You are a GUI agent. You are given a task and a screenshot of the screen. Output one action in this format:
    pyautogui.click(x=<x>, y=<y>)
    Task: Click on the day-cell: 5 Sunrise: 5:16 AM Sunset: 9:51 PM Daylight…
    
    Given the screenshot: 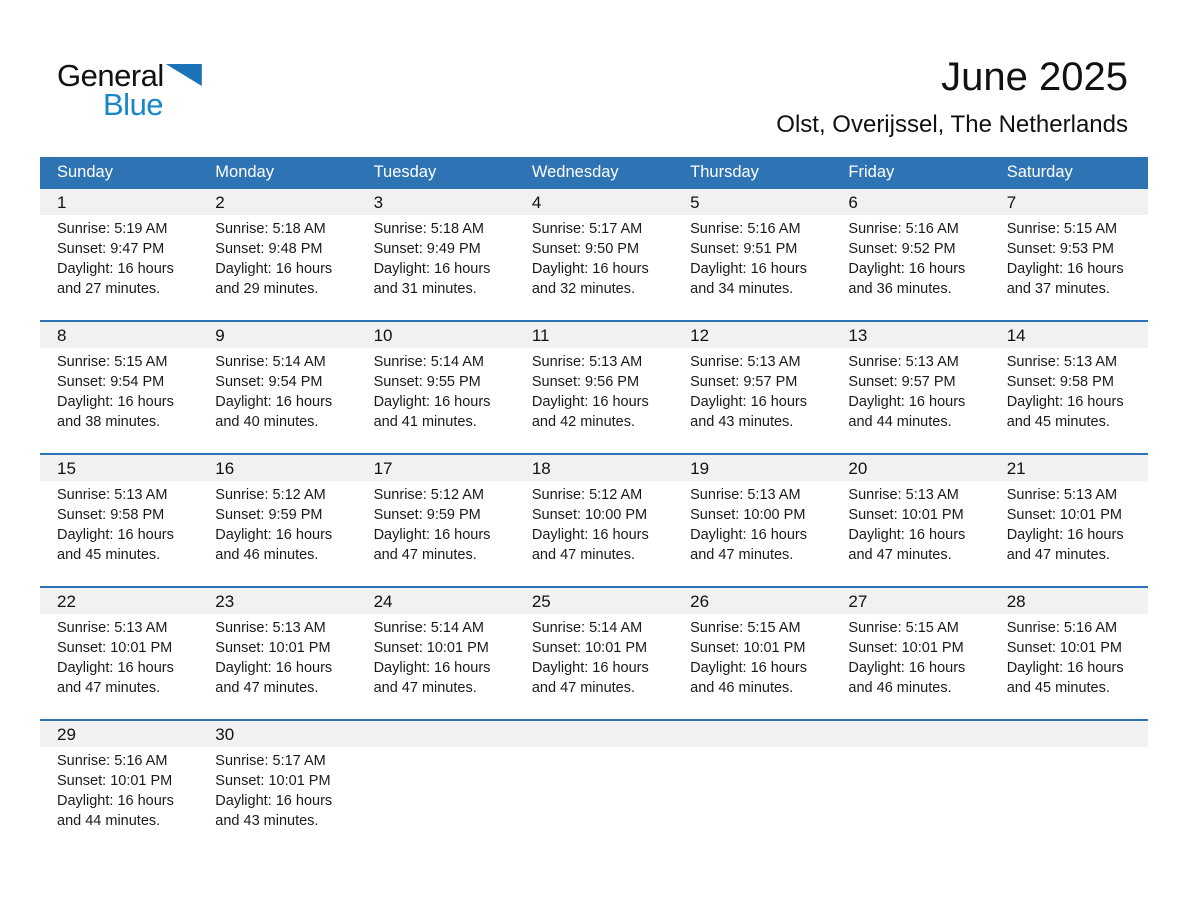 What is the action you would take?
    pyautogui.click(x=752, y=254)
    